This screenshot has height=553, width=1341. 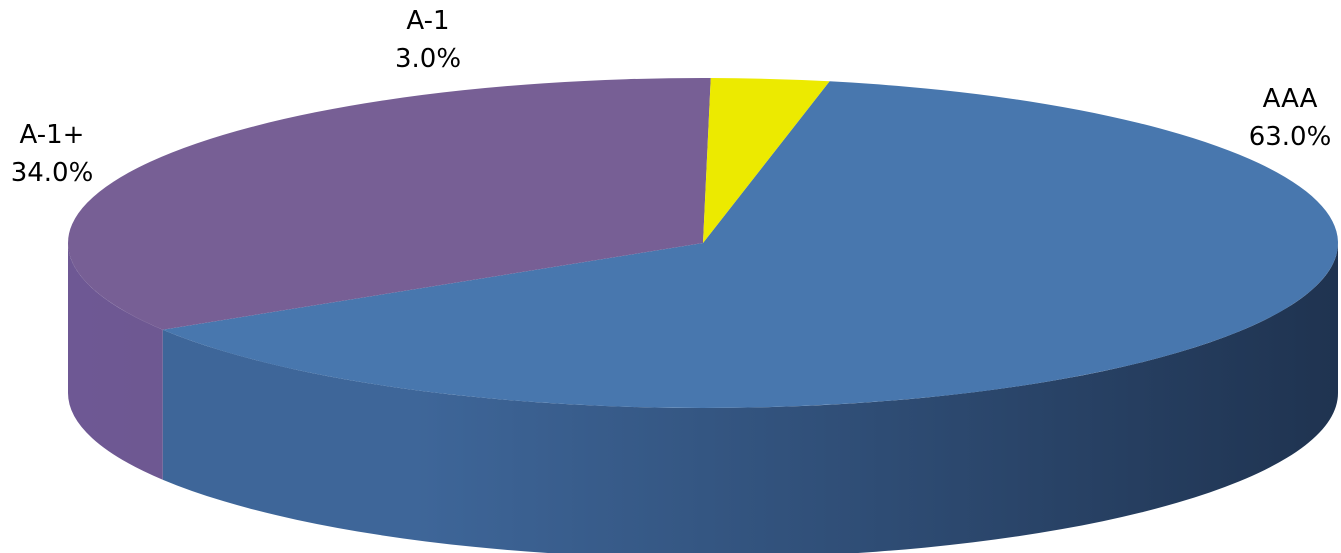 I want to click on label-a1plus-value: 34.0%, so click(x=52, y=173).